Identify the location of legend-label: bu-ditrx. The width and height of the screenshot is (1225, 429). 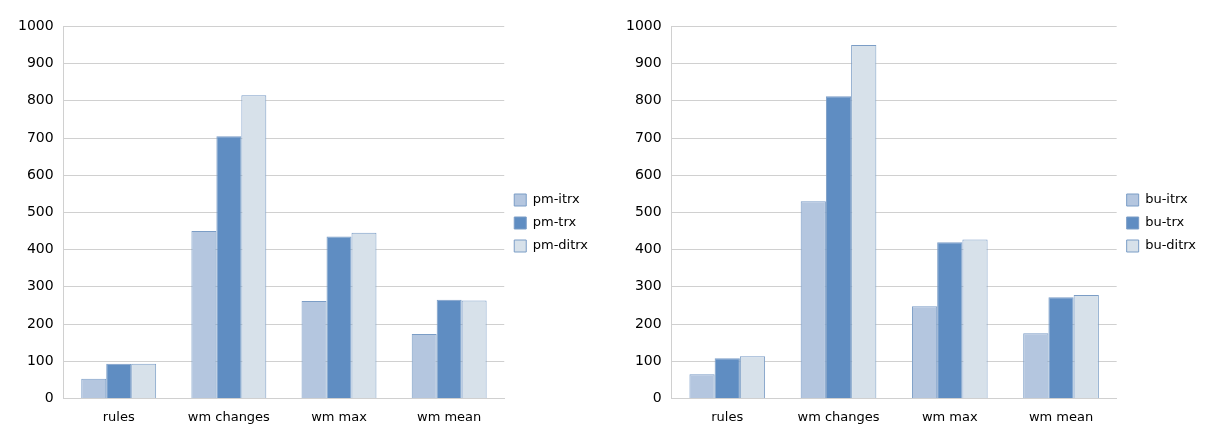
(1171, 245).